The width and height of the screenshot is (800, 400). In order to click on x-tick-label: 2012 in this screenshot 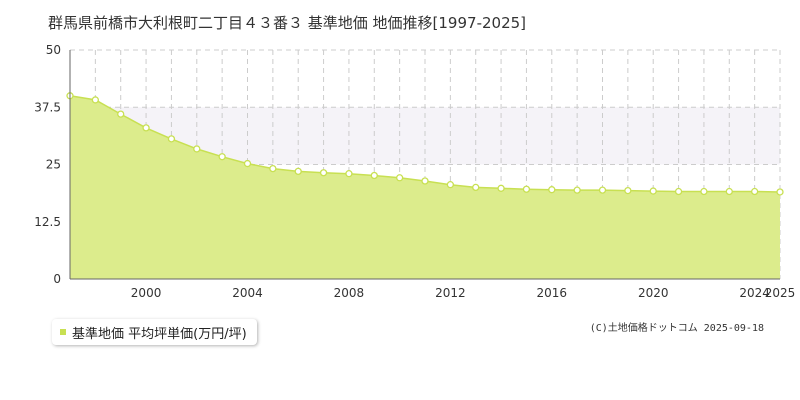, I will do `click(450, 293)`.